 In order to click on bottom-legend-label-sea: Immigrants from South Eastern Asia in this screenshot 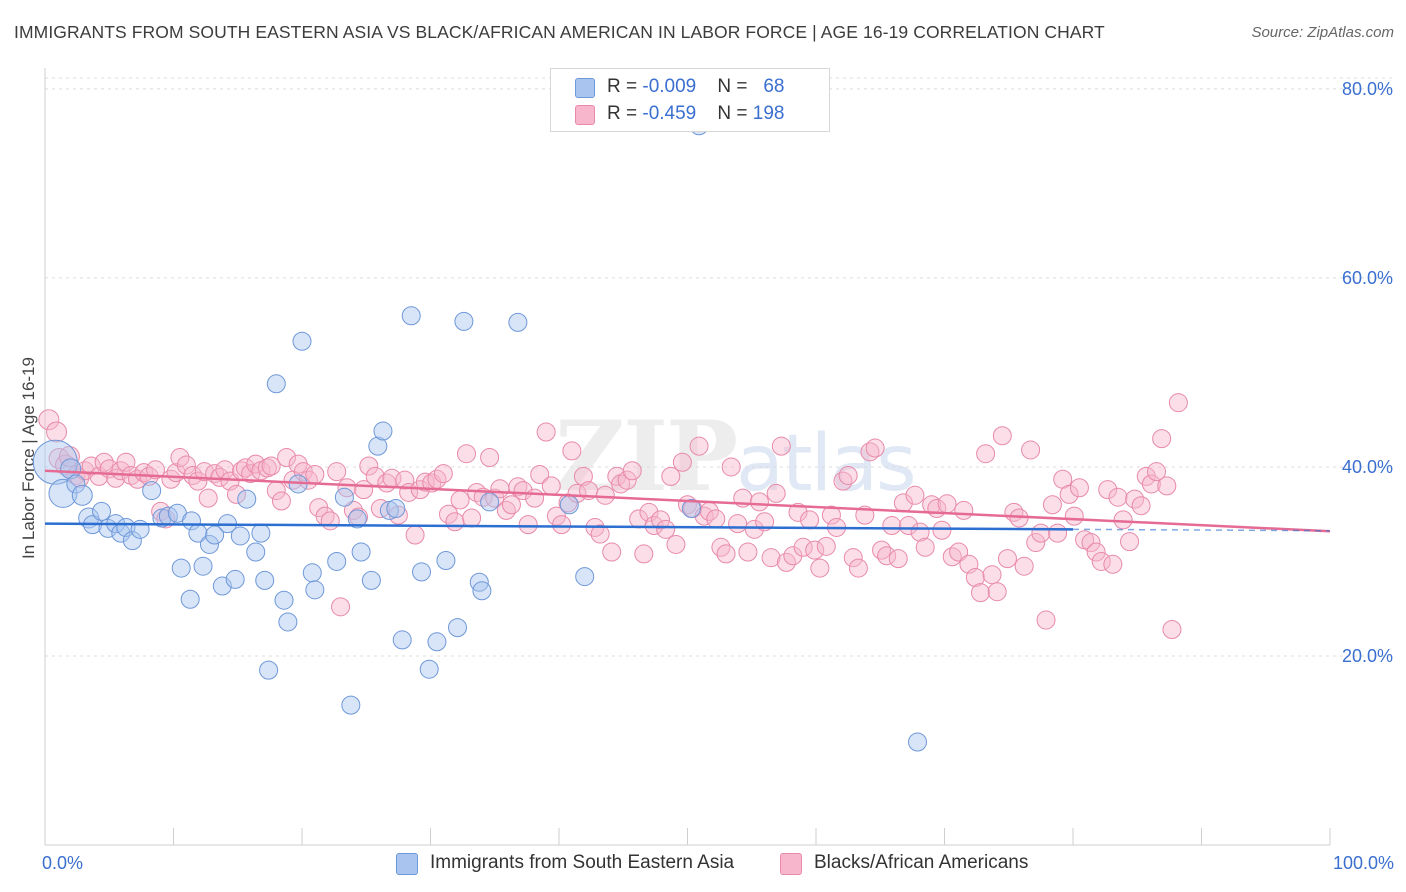, I will do `click(582, 862)`.